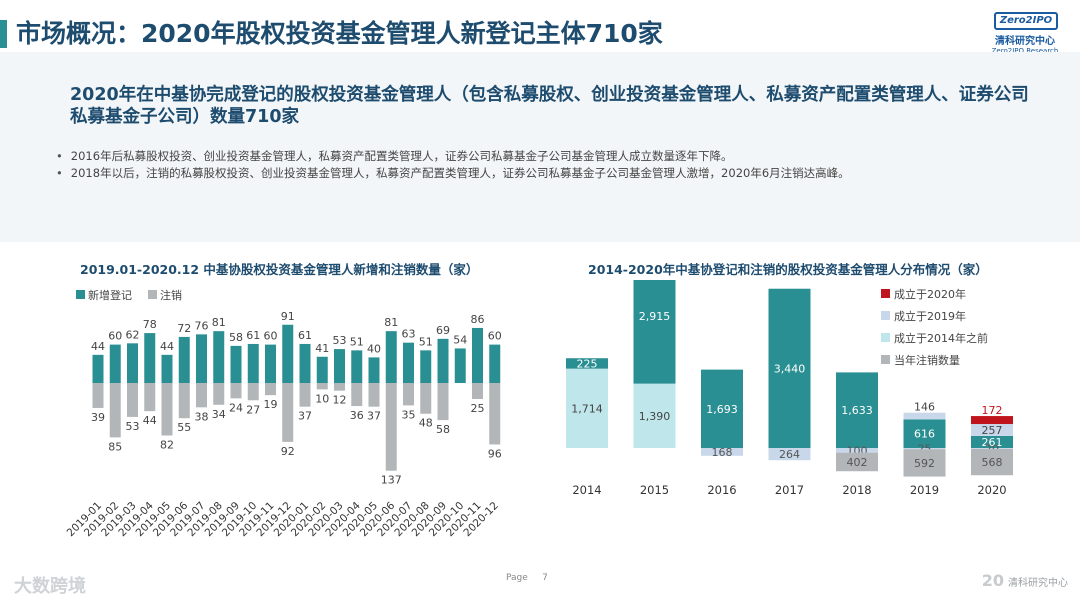  Describe the element at coordinates (3, 34) in the screenshot. I see `title-accent-bar` at that location.